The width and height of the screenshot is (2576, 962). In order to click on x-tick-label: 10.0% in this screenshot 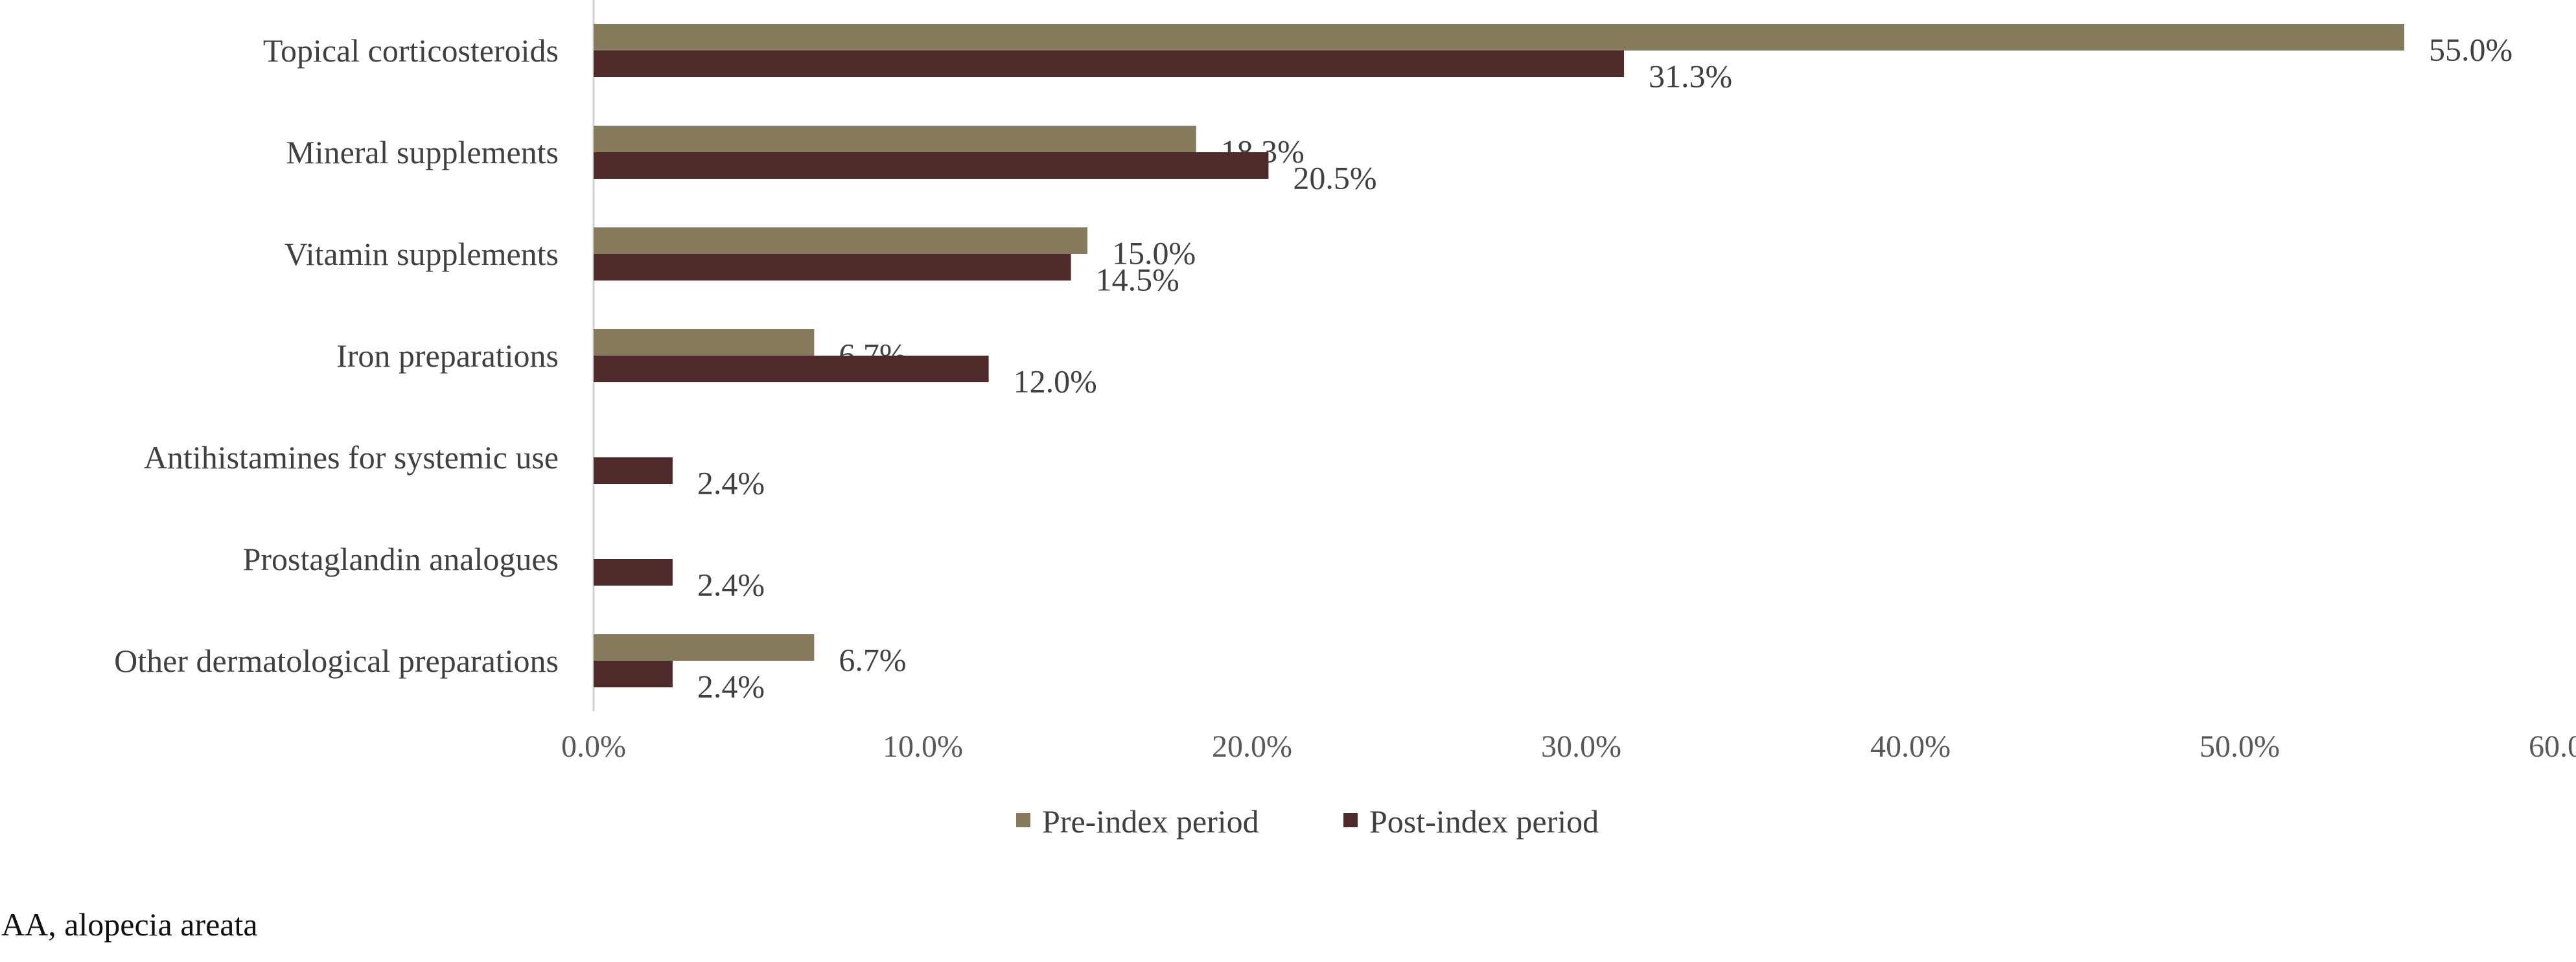, I will do `click(923, 746)`.